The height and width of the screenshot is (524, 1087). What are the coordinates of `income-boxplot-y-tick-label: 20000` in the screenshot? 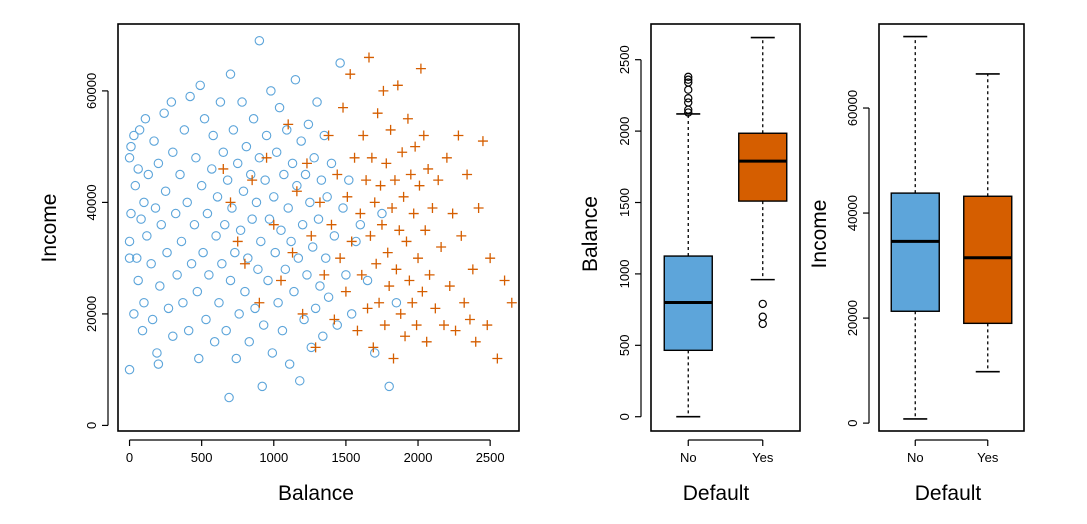 It's located at (852, 318).